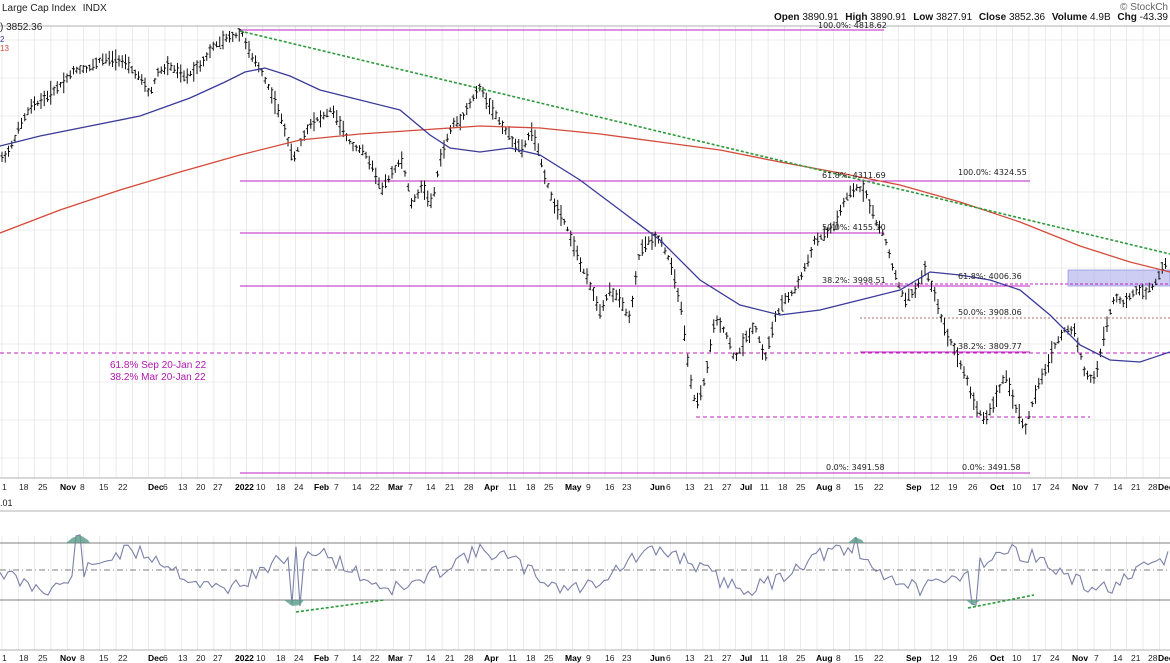 Image resolution: width=1170 pixels, height=663 pixels. Describe the element at coordinates (1037, 658) in the screenshot. I see `x-tick-label: 17` at that location.